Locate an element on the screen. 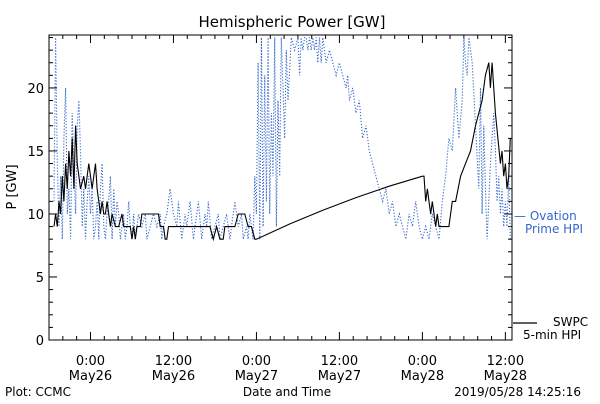 Image resolution: width=600 pixels, height=404 pixels. chart-title: Hemispheric Power [GW] is located at coordinates (292, 22).